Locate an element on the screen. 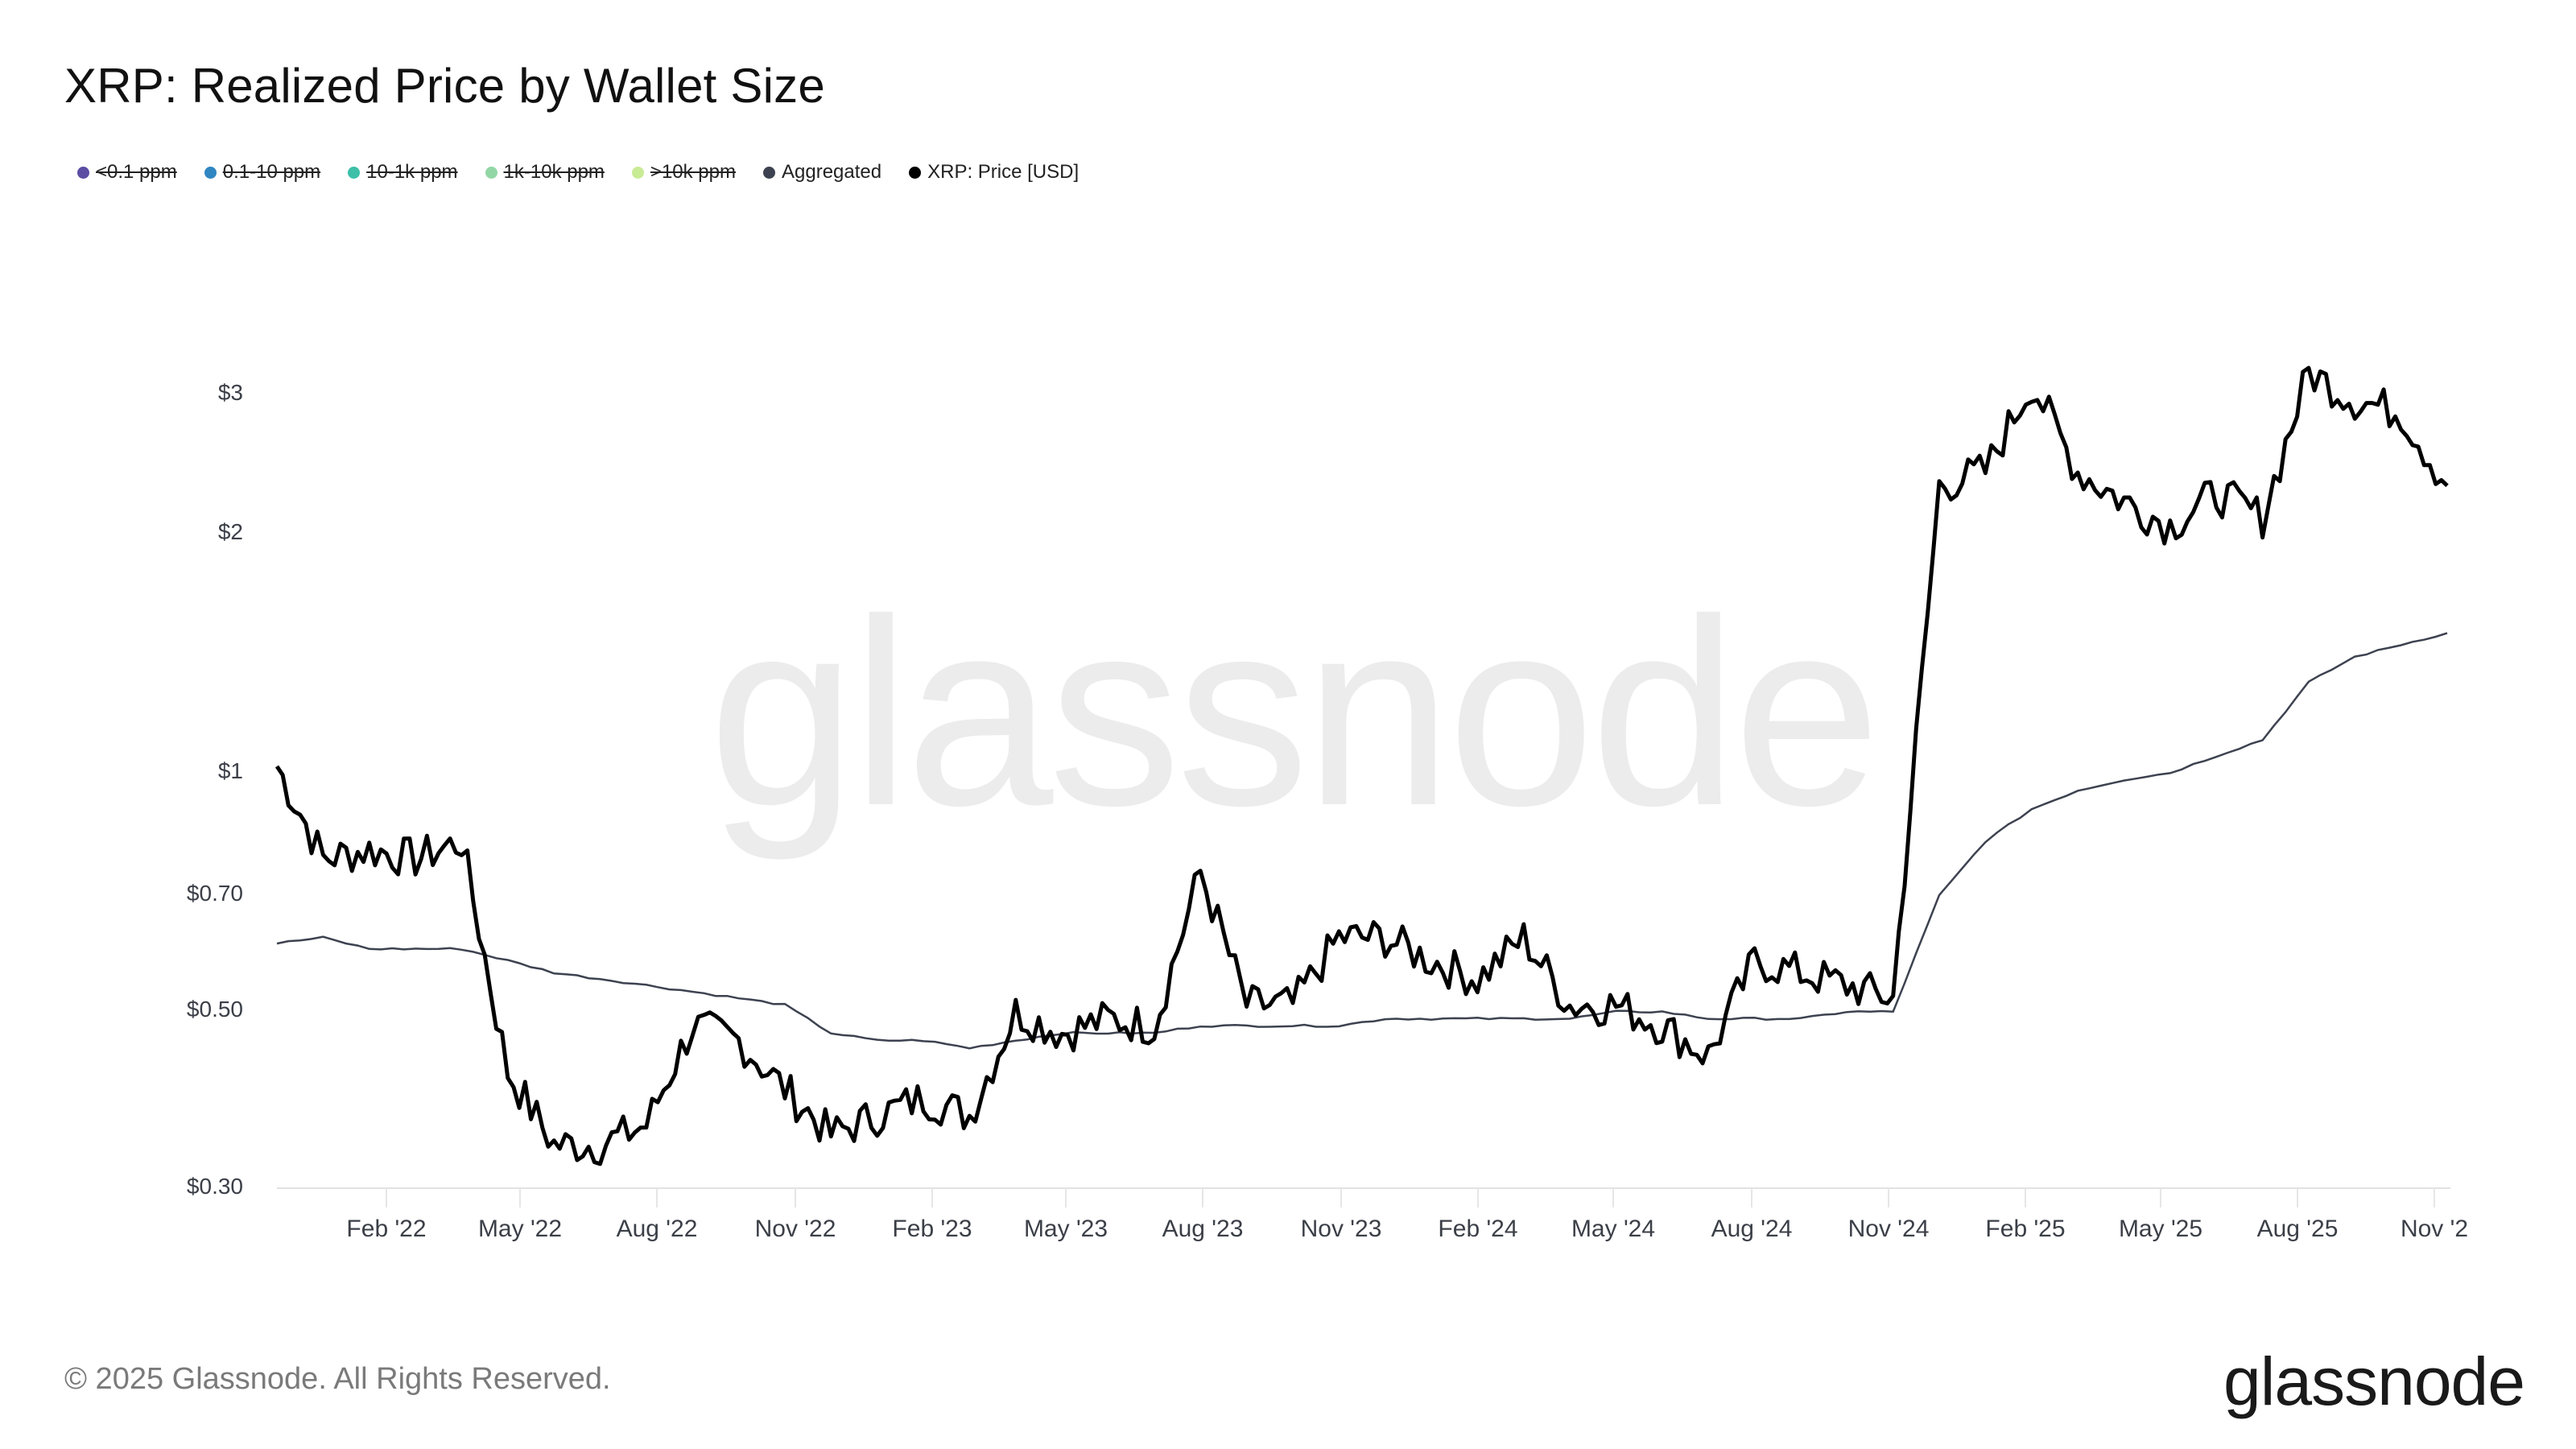  x-tick-label: Aug '22 is located at coordinates (657, 1229).